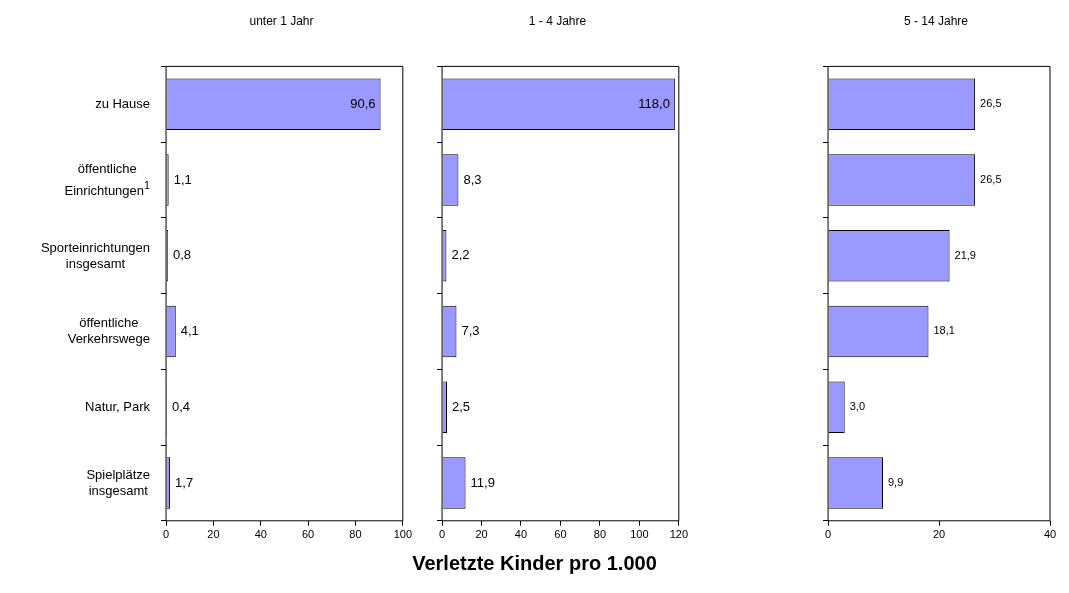 The image size is (1069, 593). Describe the element at coordinates (182, 255) in the screenshot. I see `data-label: 0,8` at that location.